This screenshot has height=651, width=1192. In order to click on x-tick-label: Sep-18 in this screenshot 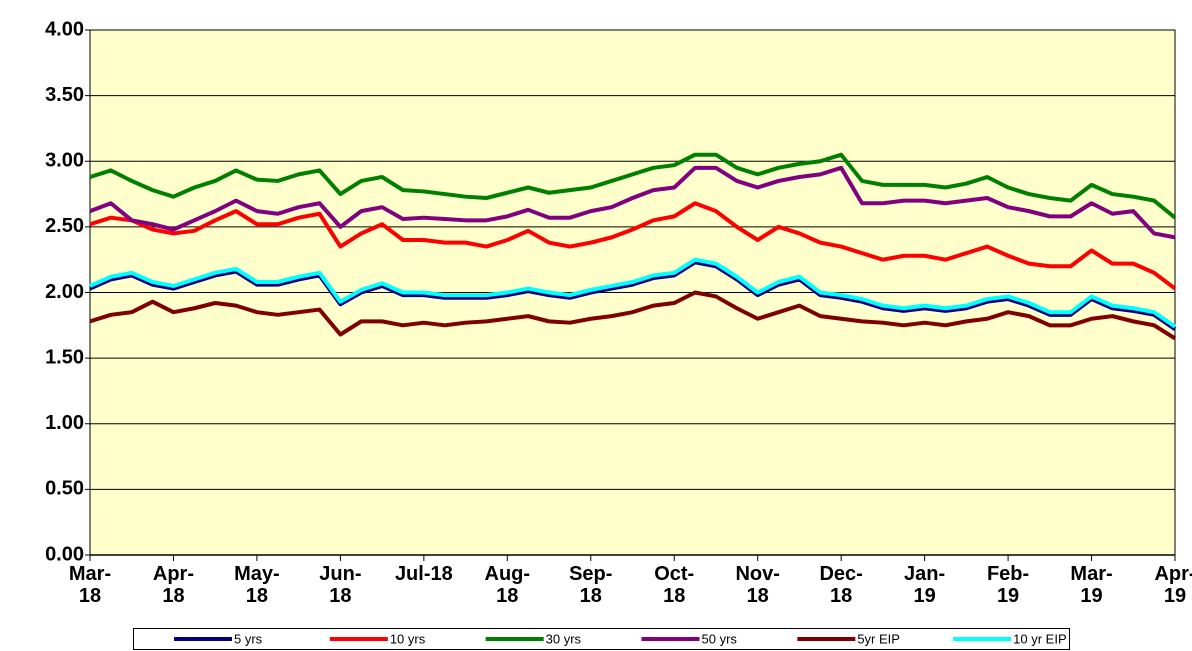, I will do `click(591, 585)`.